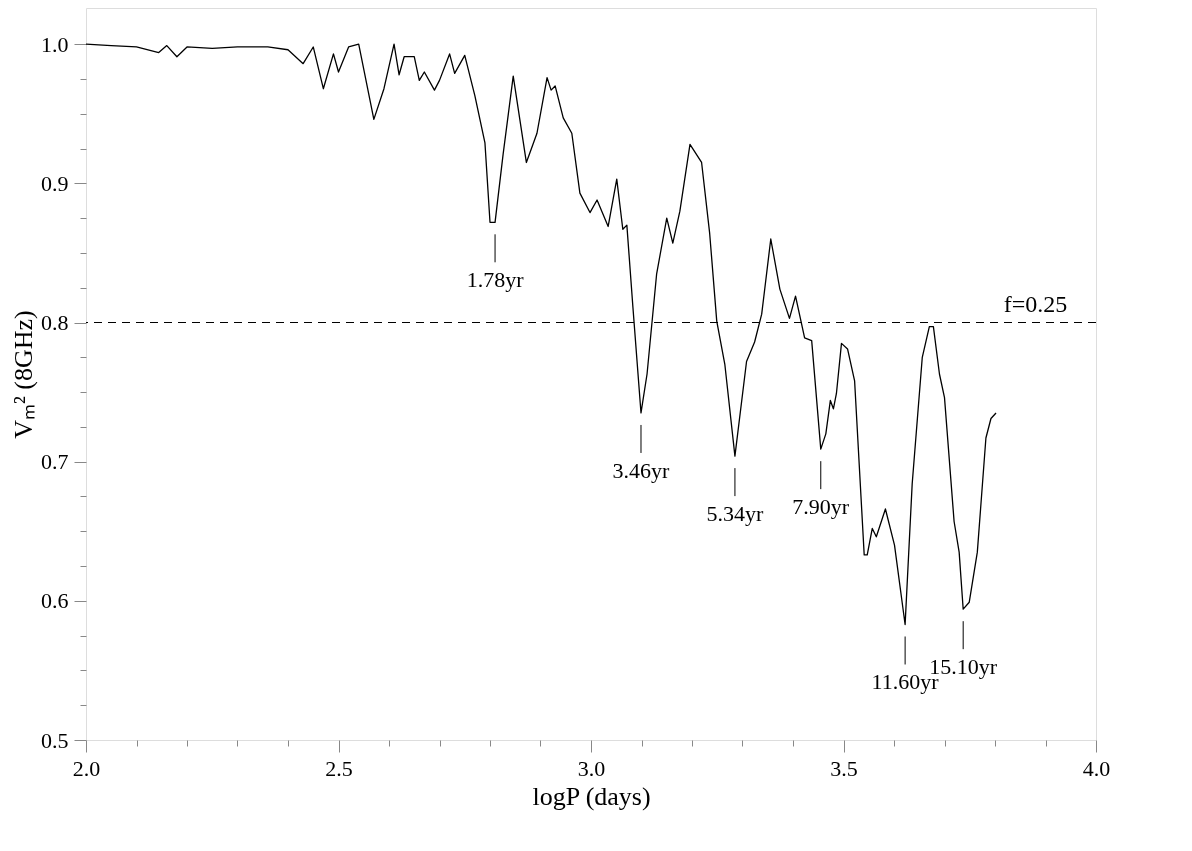 Image resolution: width=1192 pixels, height=851 pixels. What do you see at coordinates (735, 514) in the screenshot?
I see `annotation: 5.34yr` at bounding box center [735, 514].